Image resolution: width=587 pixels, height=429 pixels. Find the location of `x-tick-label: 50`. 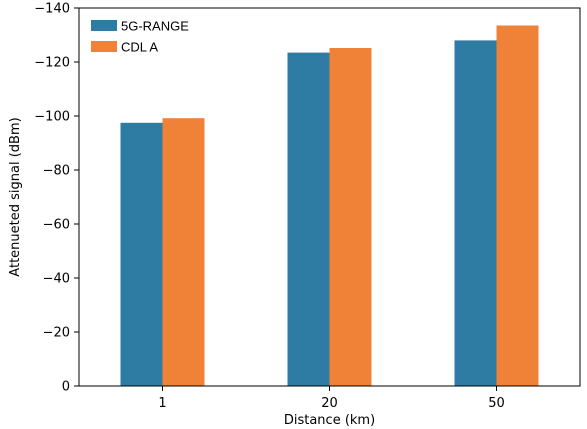

x-tick-label: 50 is located at coordinates (496, 403).